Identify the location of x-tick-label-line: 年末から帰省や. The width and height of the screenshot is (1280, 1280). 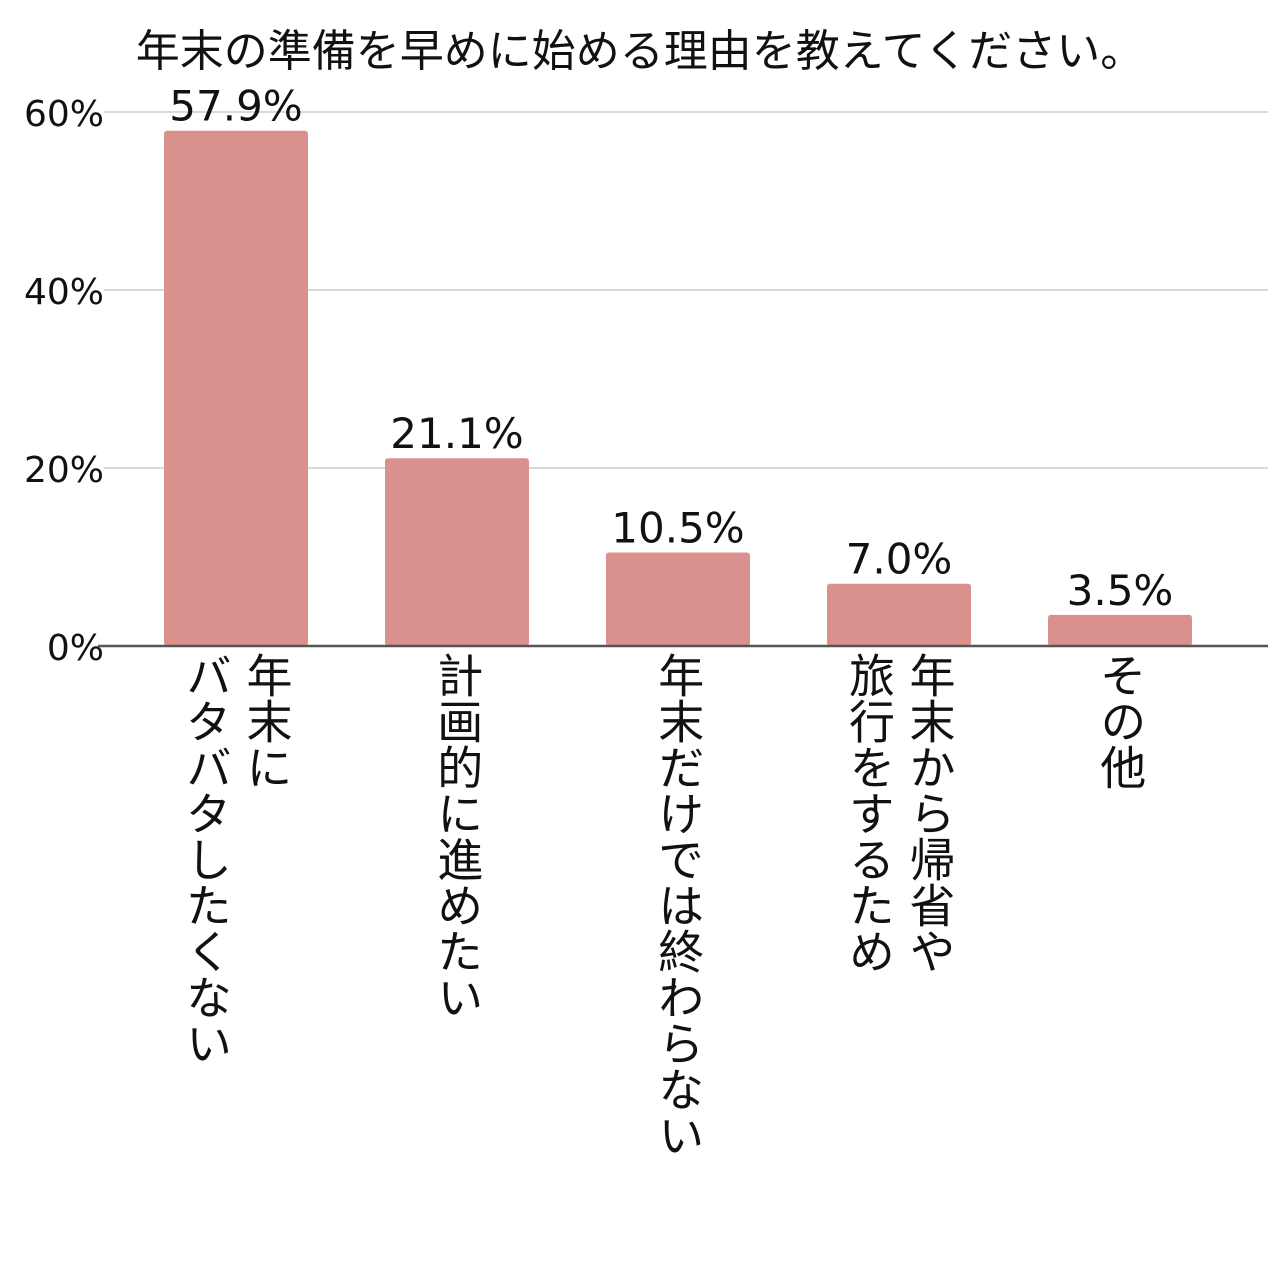
(929, 813).